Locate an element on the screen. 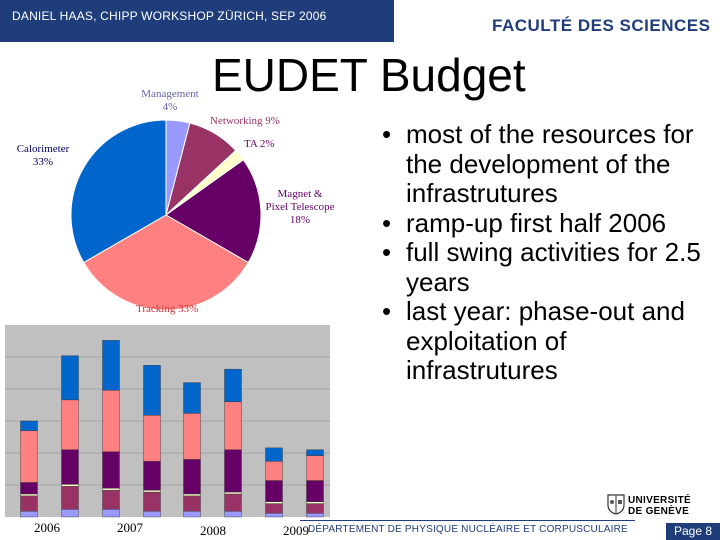 This screenshot has width=720, height=540. university-logo-text: UNIVERSITÉ DE GENÈVE is located at coordinates (659, 506).